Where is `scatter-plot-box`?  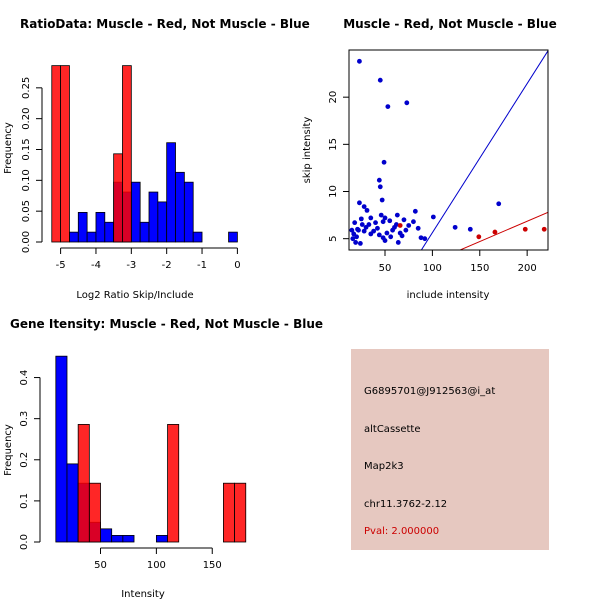
scatter-plot-box is located at coordinates (448, 150).